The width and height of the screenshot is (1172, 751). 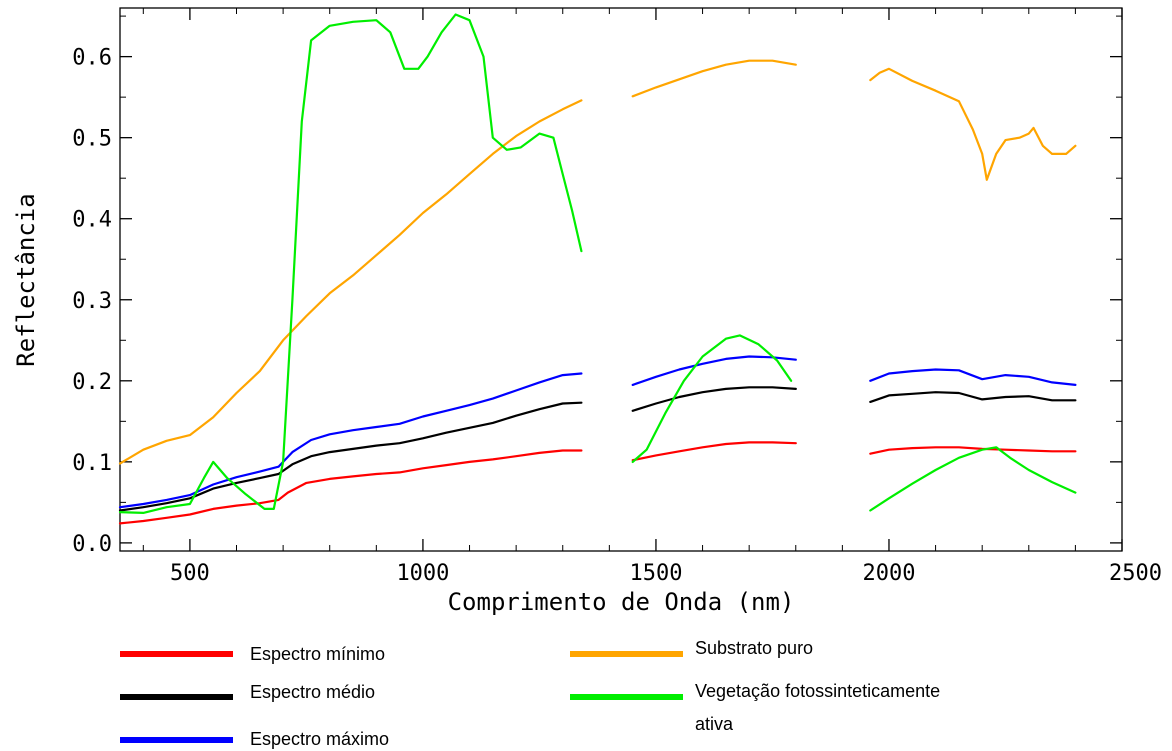 What do you see at coordinates (92, 58) in the screenshot?
I see `y-tick-label: 0.6` at bounding box center [92, 58].